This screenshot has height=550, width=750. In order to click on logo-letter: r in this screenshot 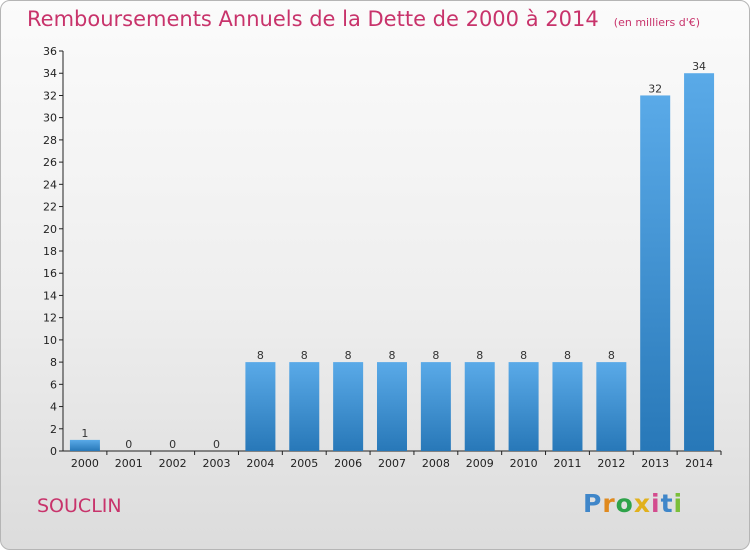, I will do `click(609, 503)`.